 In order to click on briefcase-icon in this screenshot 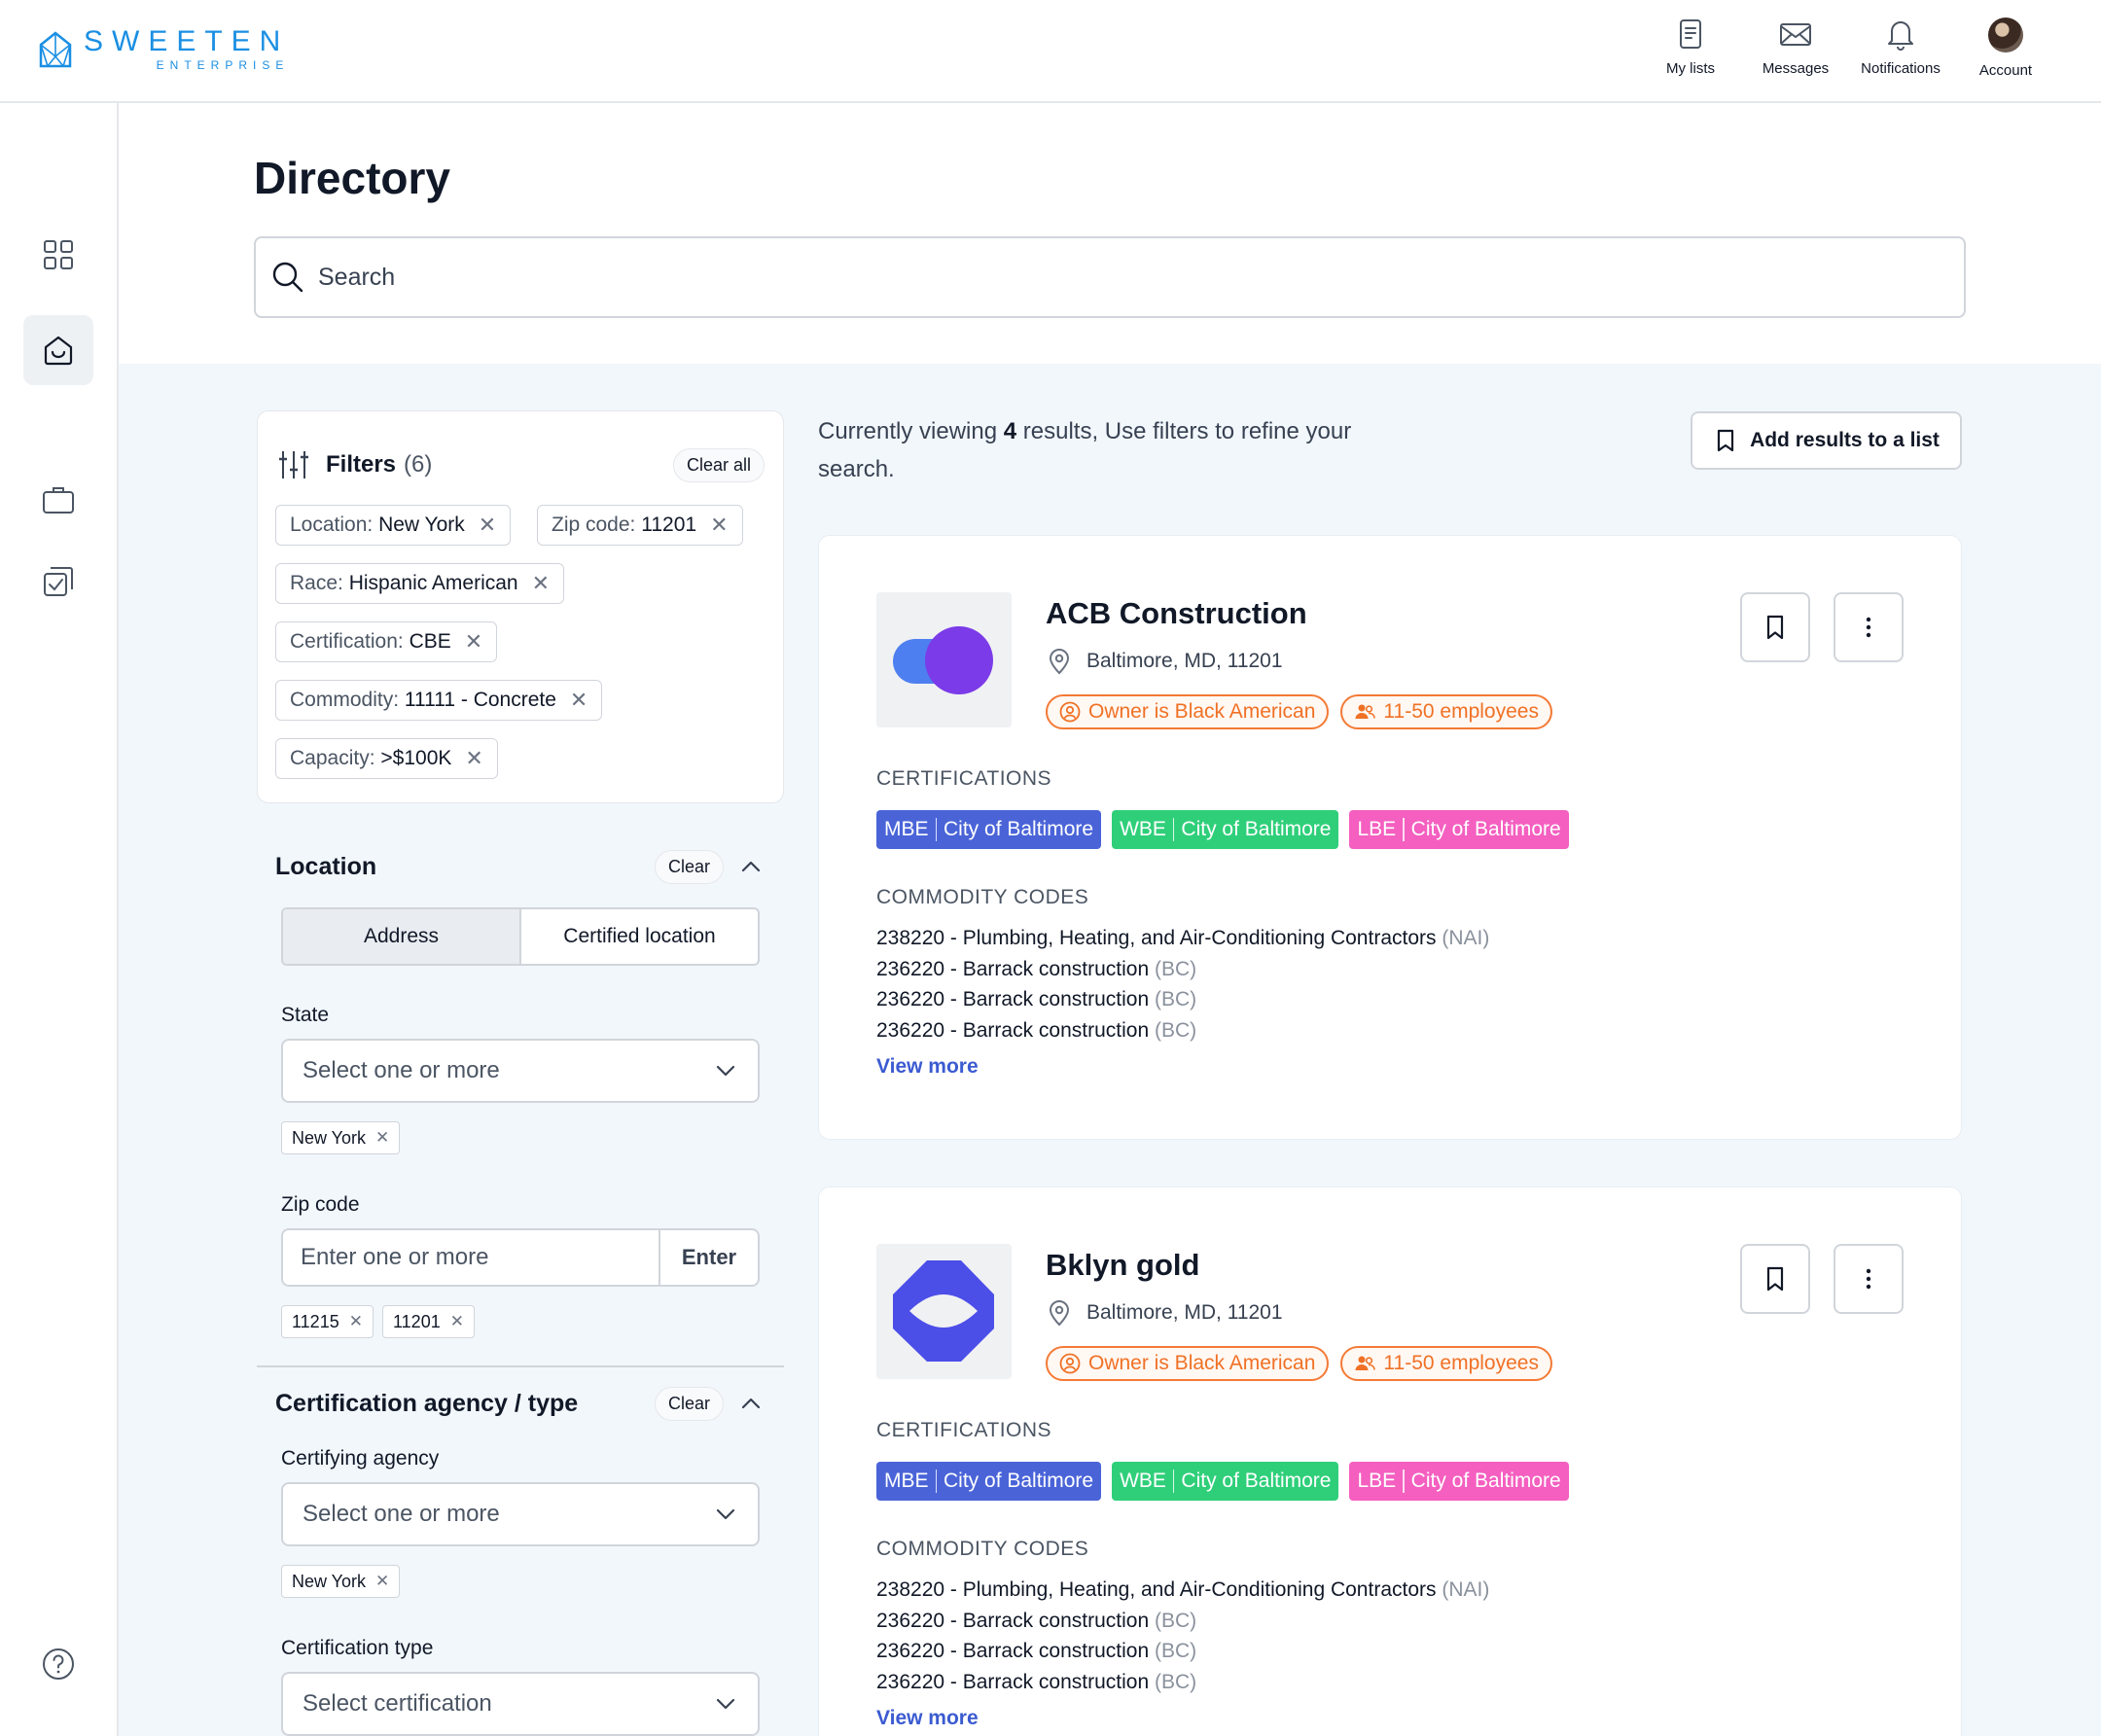, I will do `click(59, 501)`.